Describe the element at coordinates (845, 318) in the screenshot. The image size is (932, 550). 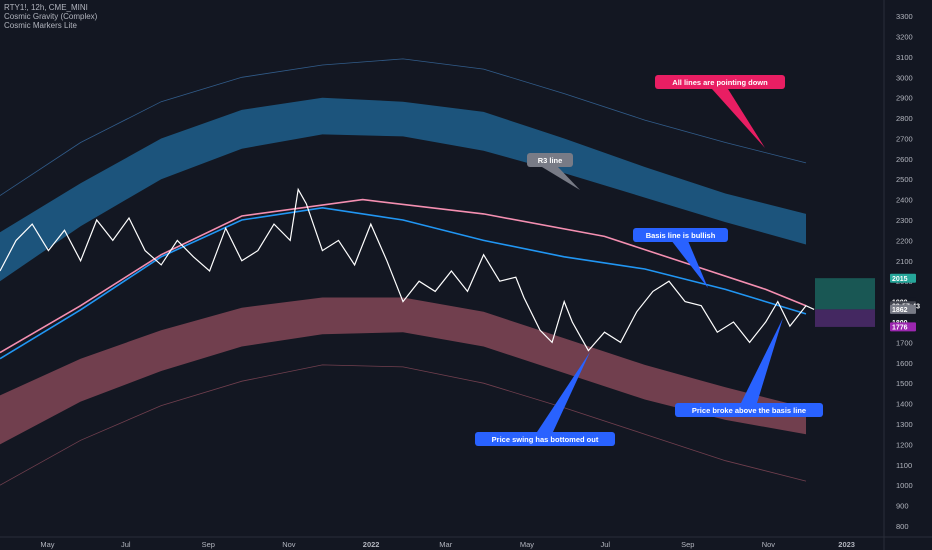
I see `lower-target-zone` at that location.